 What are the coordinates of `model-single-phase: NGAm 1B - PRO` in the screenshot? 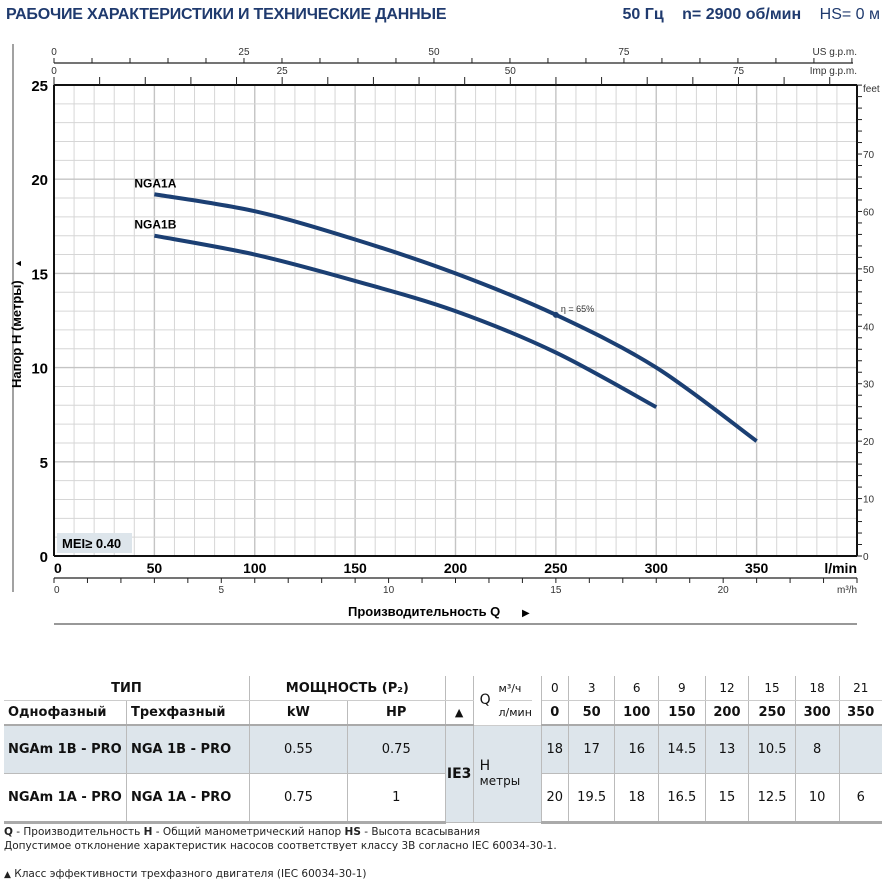 It's located at (65, 749).